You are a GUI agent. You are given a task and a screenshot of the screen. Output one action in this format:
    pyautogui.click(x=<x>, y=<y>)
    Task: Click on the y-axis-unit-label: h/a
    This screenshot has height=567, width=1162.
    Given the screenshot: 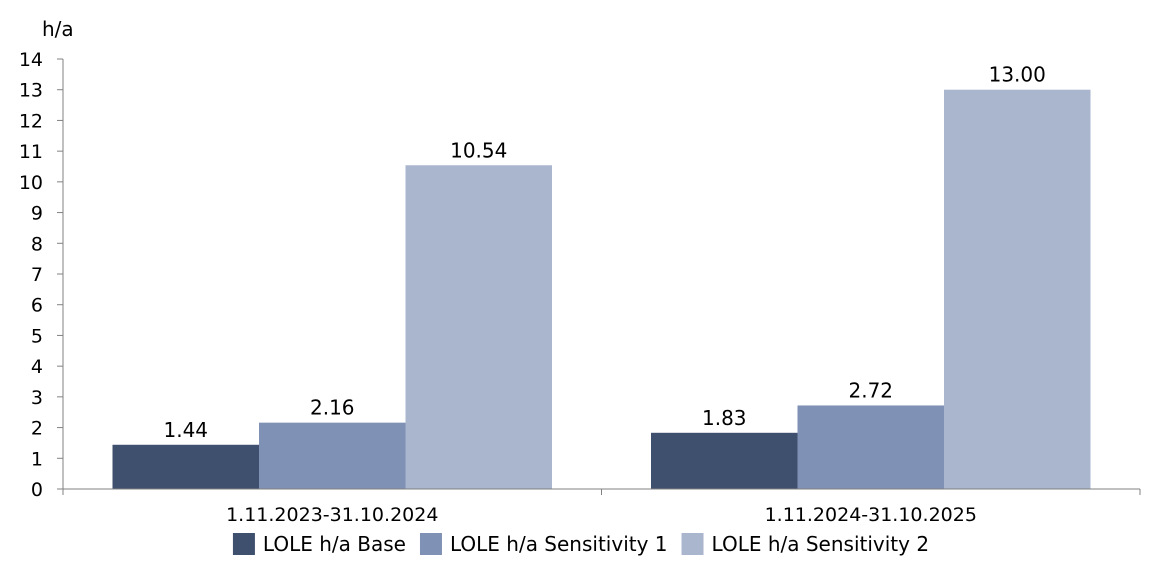 What is the action you would take?
    pyautogui.click(x=58, y=29)
    